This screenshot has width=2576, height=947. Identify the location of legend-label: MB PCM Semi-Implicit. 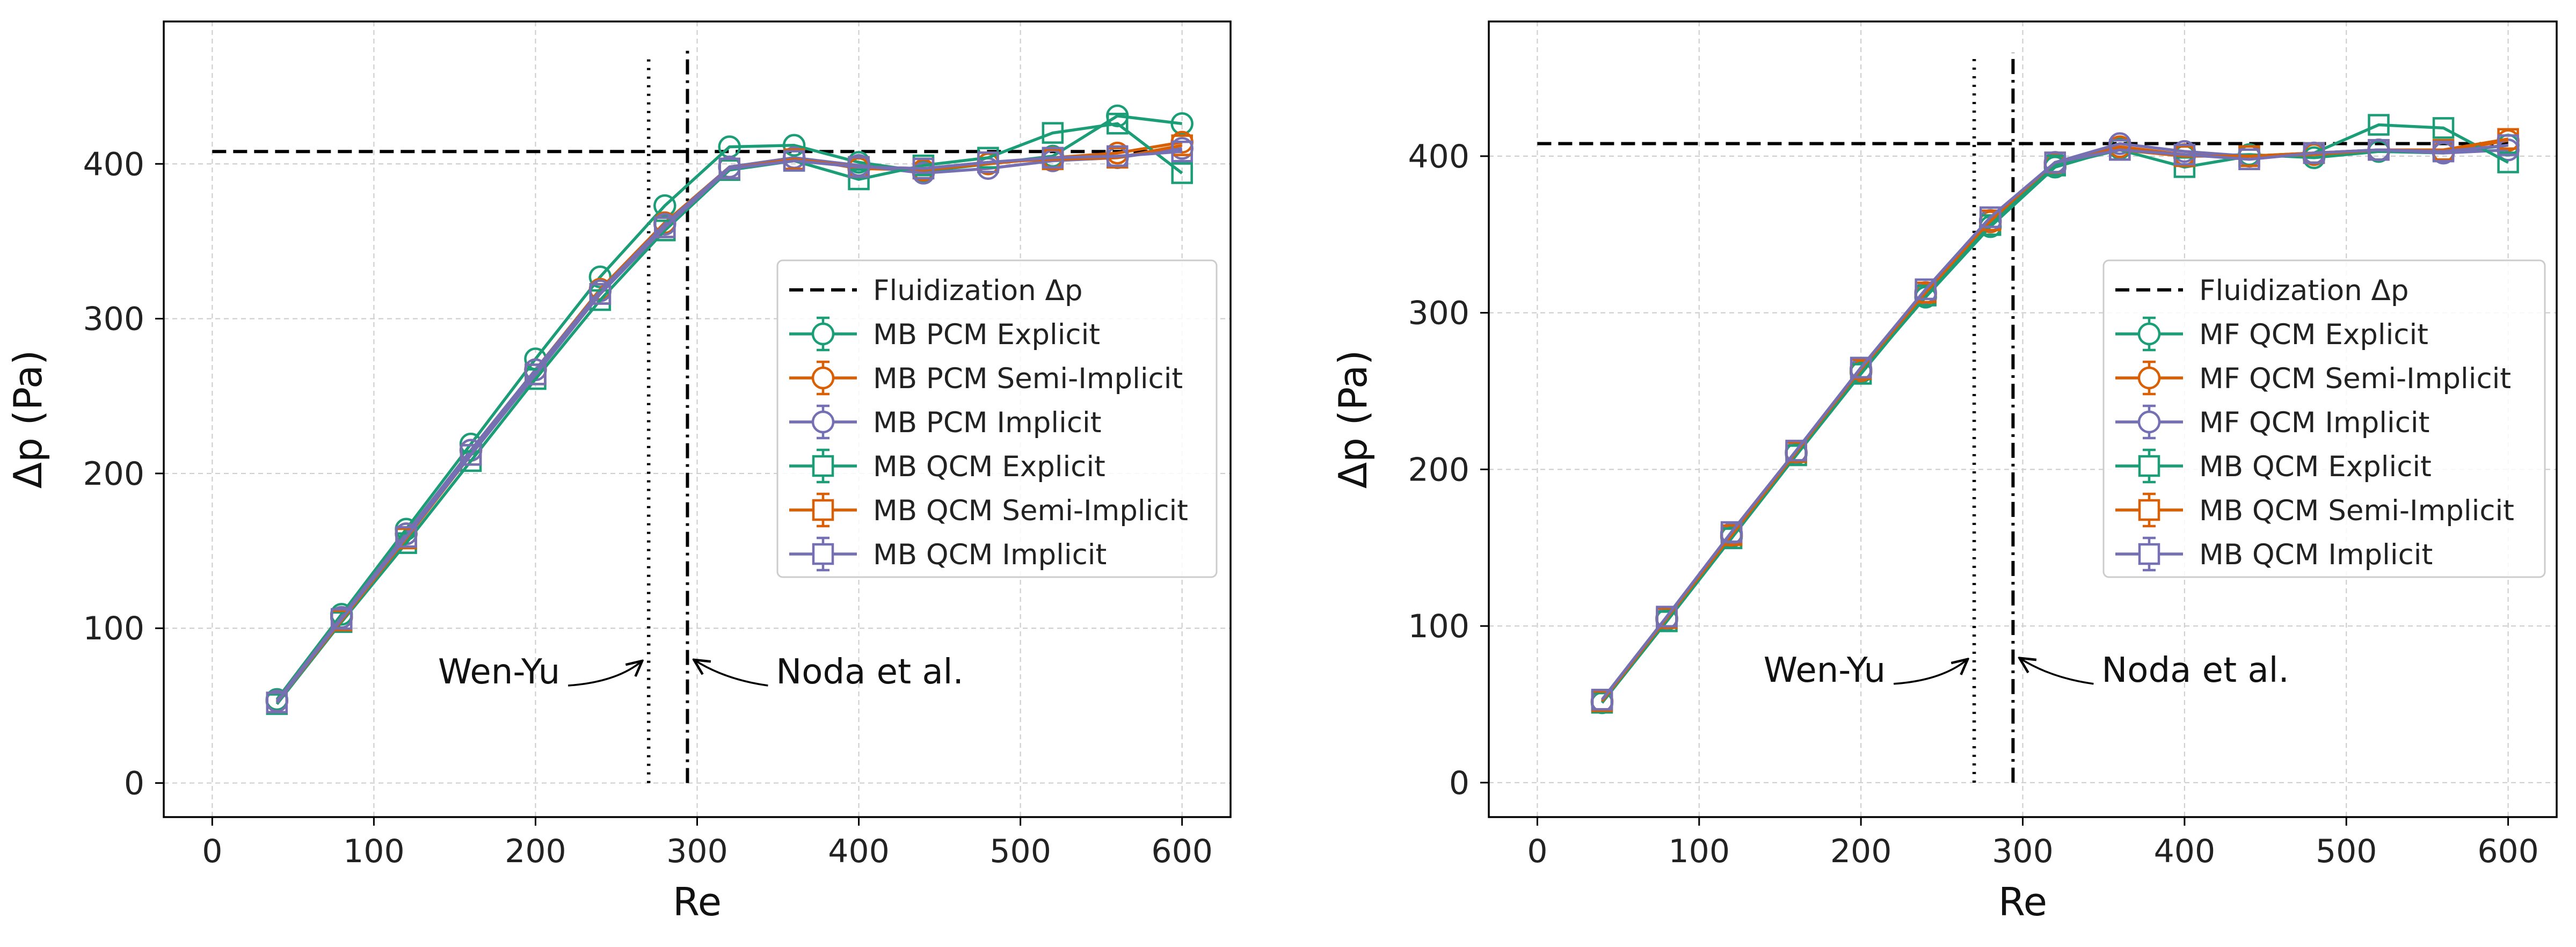
(1028, 378).